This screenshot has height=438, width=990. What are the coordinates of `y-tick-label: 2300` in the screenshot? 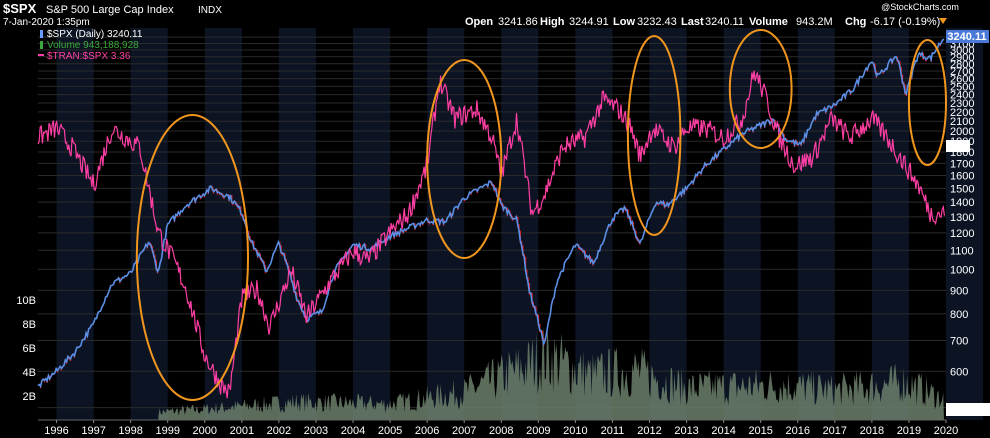 It's located at (962, 104).